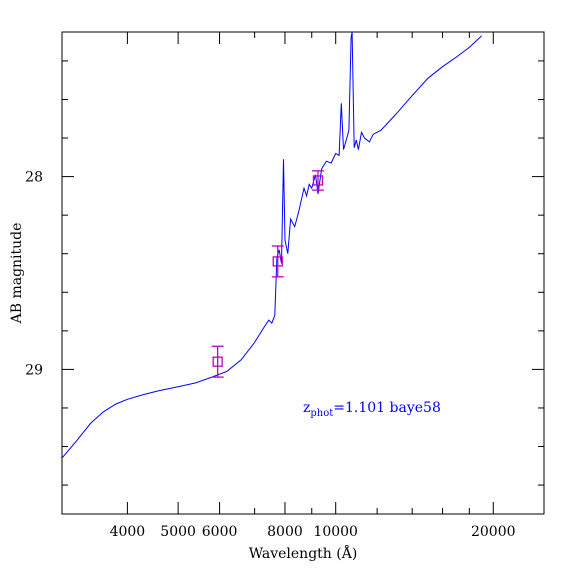 Image resolution: width=574 pixels, height=574 pixels. What do you see at coordinates (17, 274) in the screenshot?
I see `y-axis-label: AB magnitude` at bounding box center [17, 274].